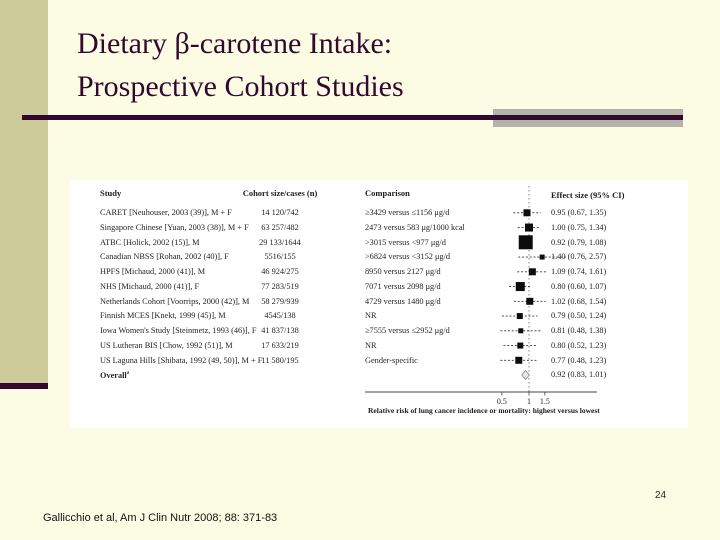  I want to click on cohort-size-cases: 29 133/1644, so click(280, 242).